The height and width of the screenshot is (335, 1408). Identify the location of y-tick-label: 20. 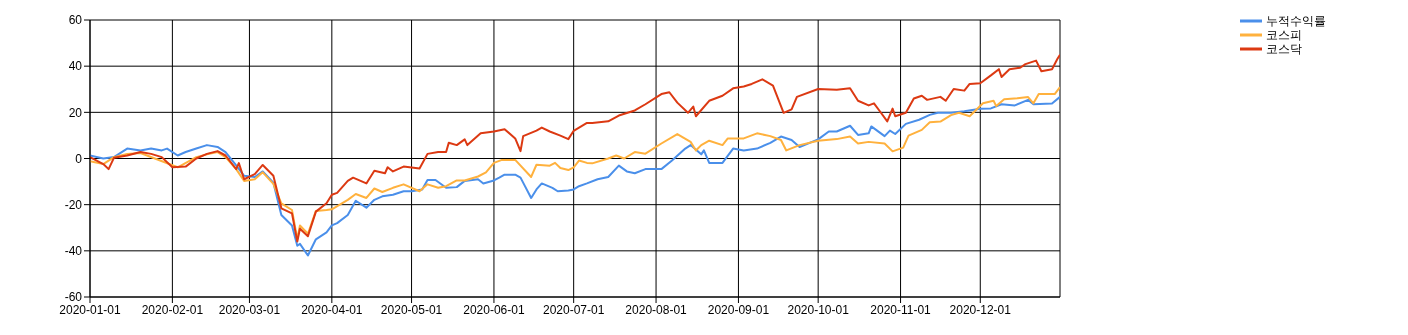
(75, 112).